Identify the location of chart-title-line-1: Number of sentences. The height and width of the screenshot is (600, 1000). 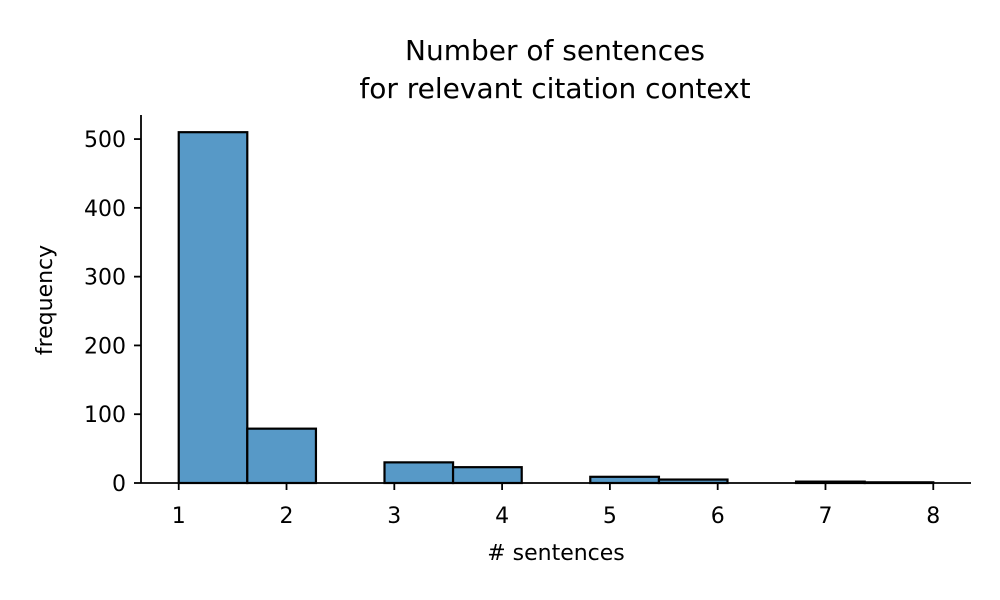
(555, 50).